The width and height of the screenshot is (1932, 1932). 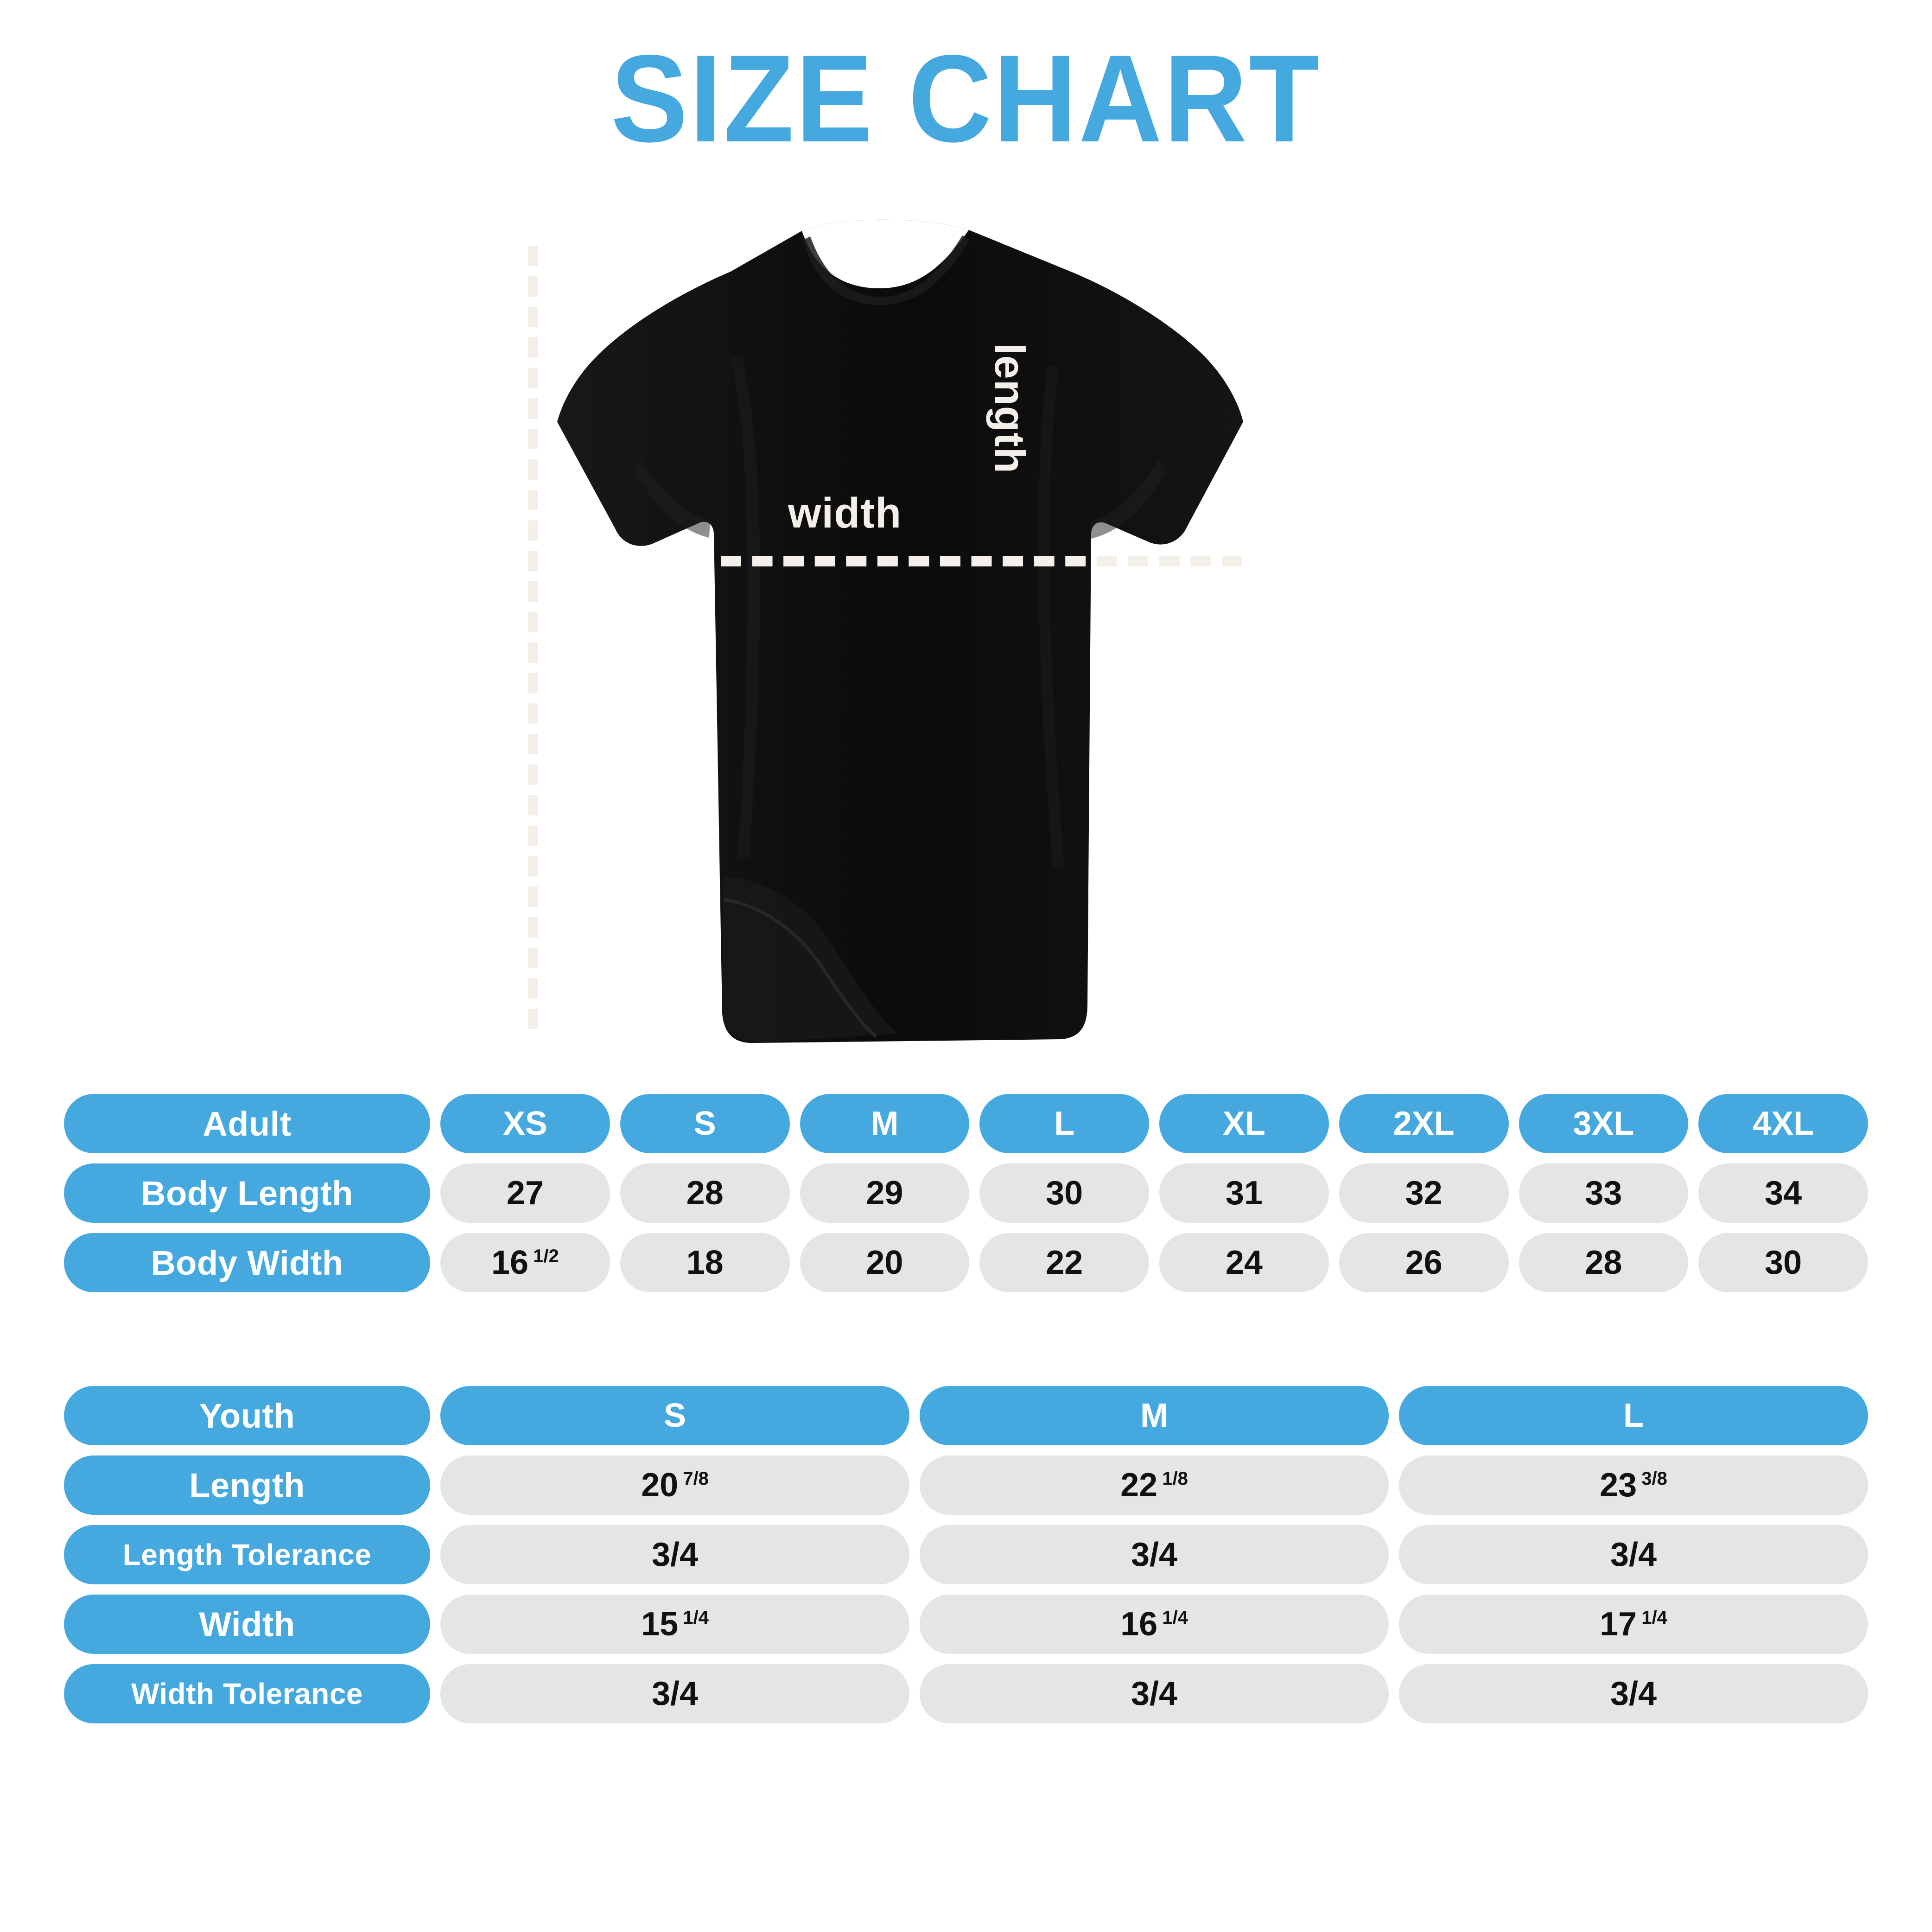 I want to click on youth-width-row: Width 15 1/4 16 1/4 17 1/4, so click(x=966, y=1624).